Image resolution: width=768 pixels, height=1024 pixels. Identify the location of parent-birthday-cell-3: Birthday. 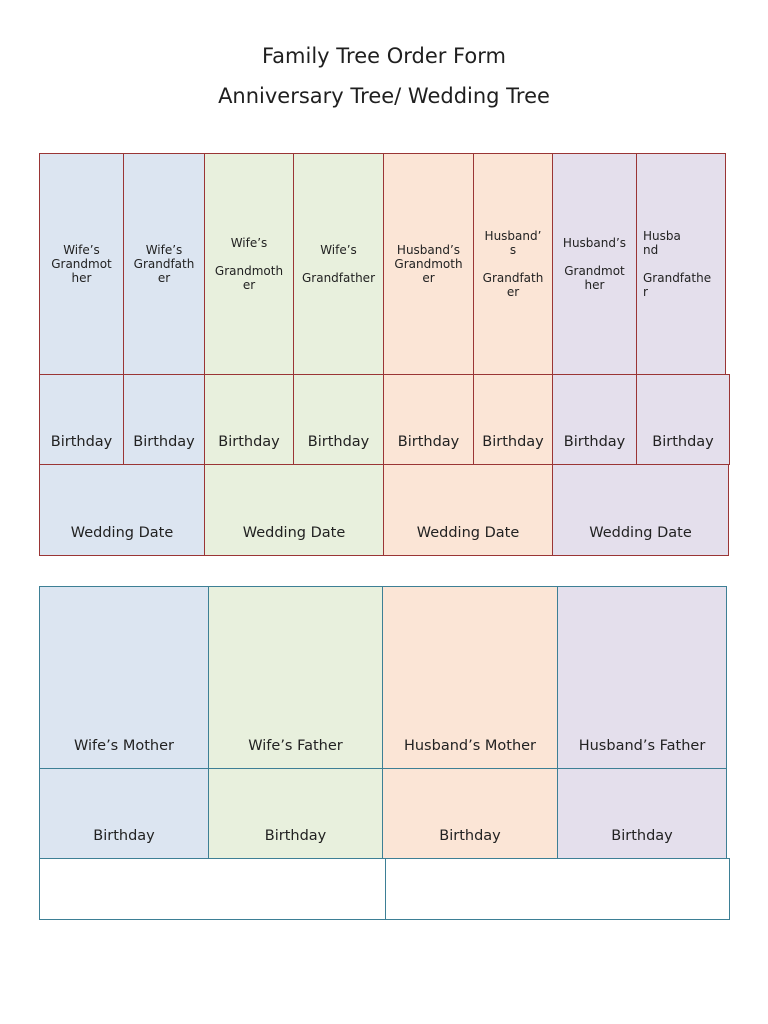
(470, 813).